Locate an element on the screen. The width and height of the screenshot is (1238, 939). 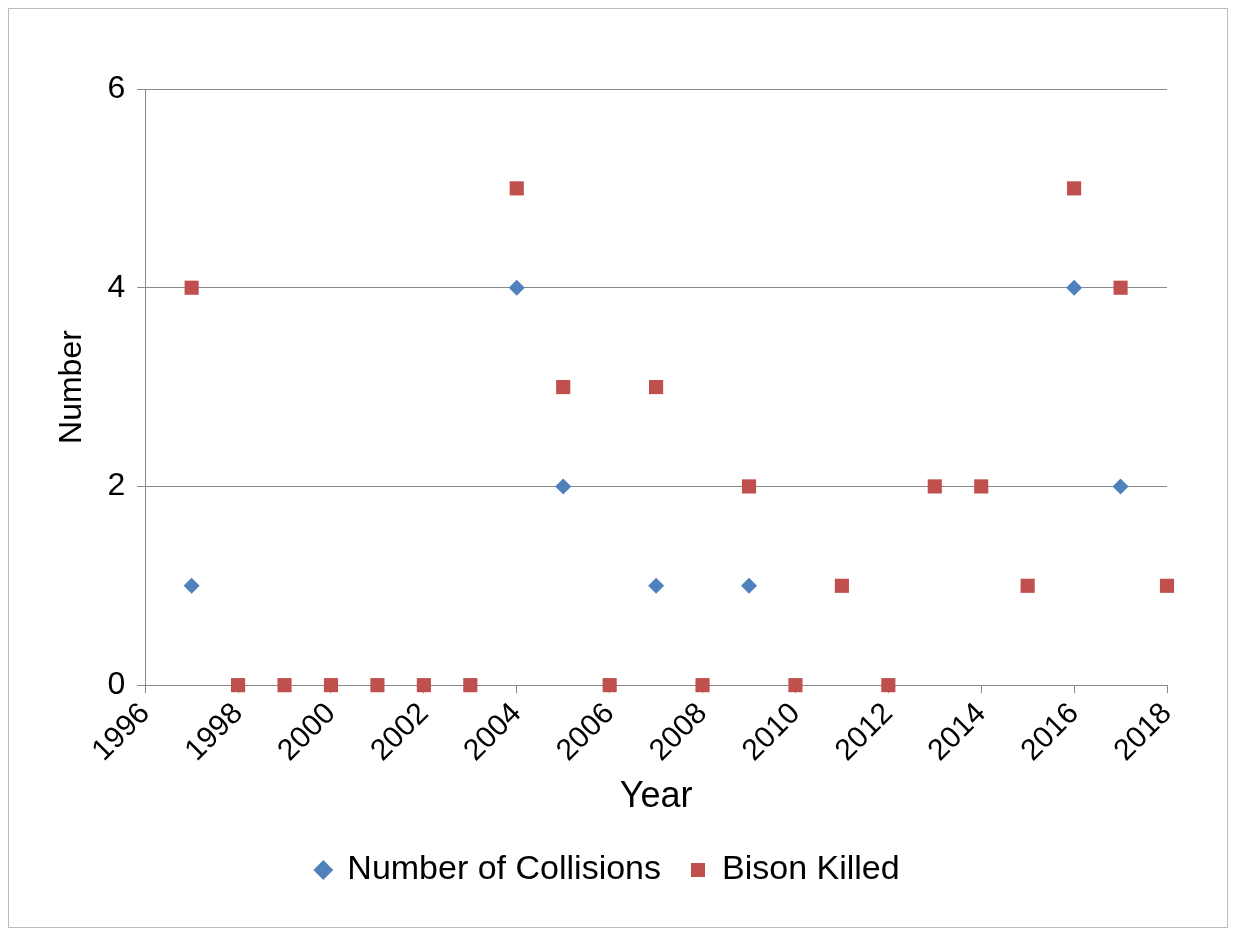
x-axis-title: Year is located at coordinates (656, 795).